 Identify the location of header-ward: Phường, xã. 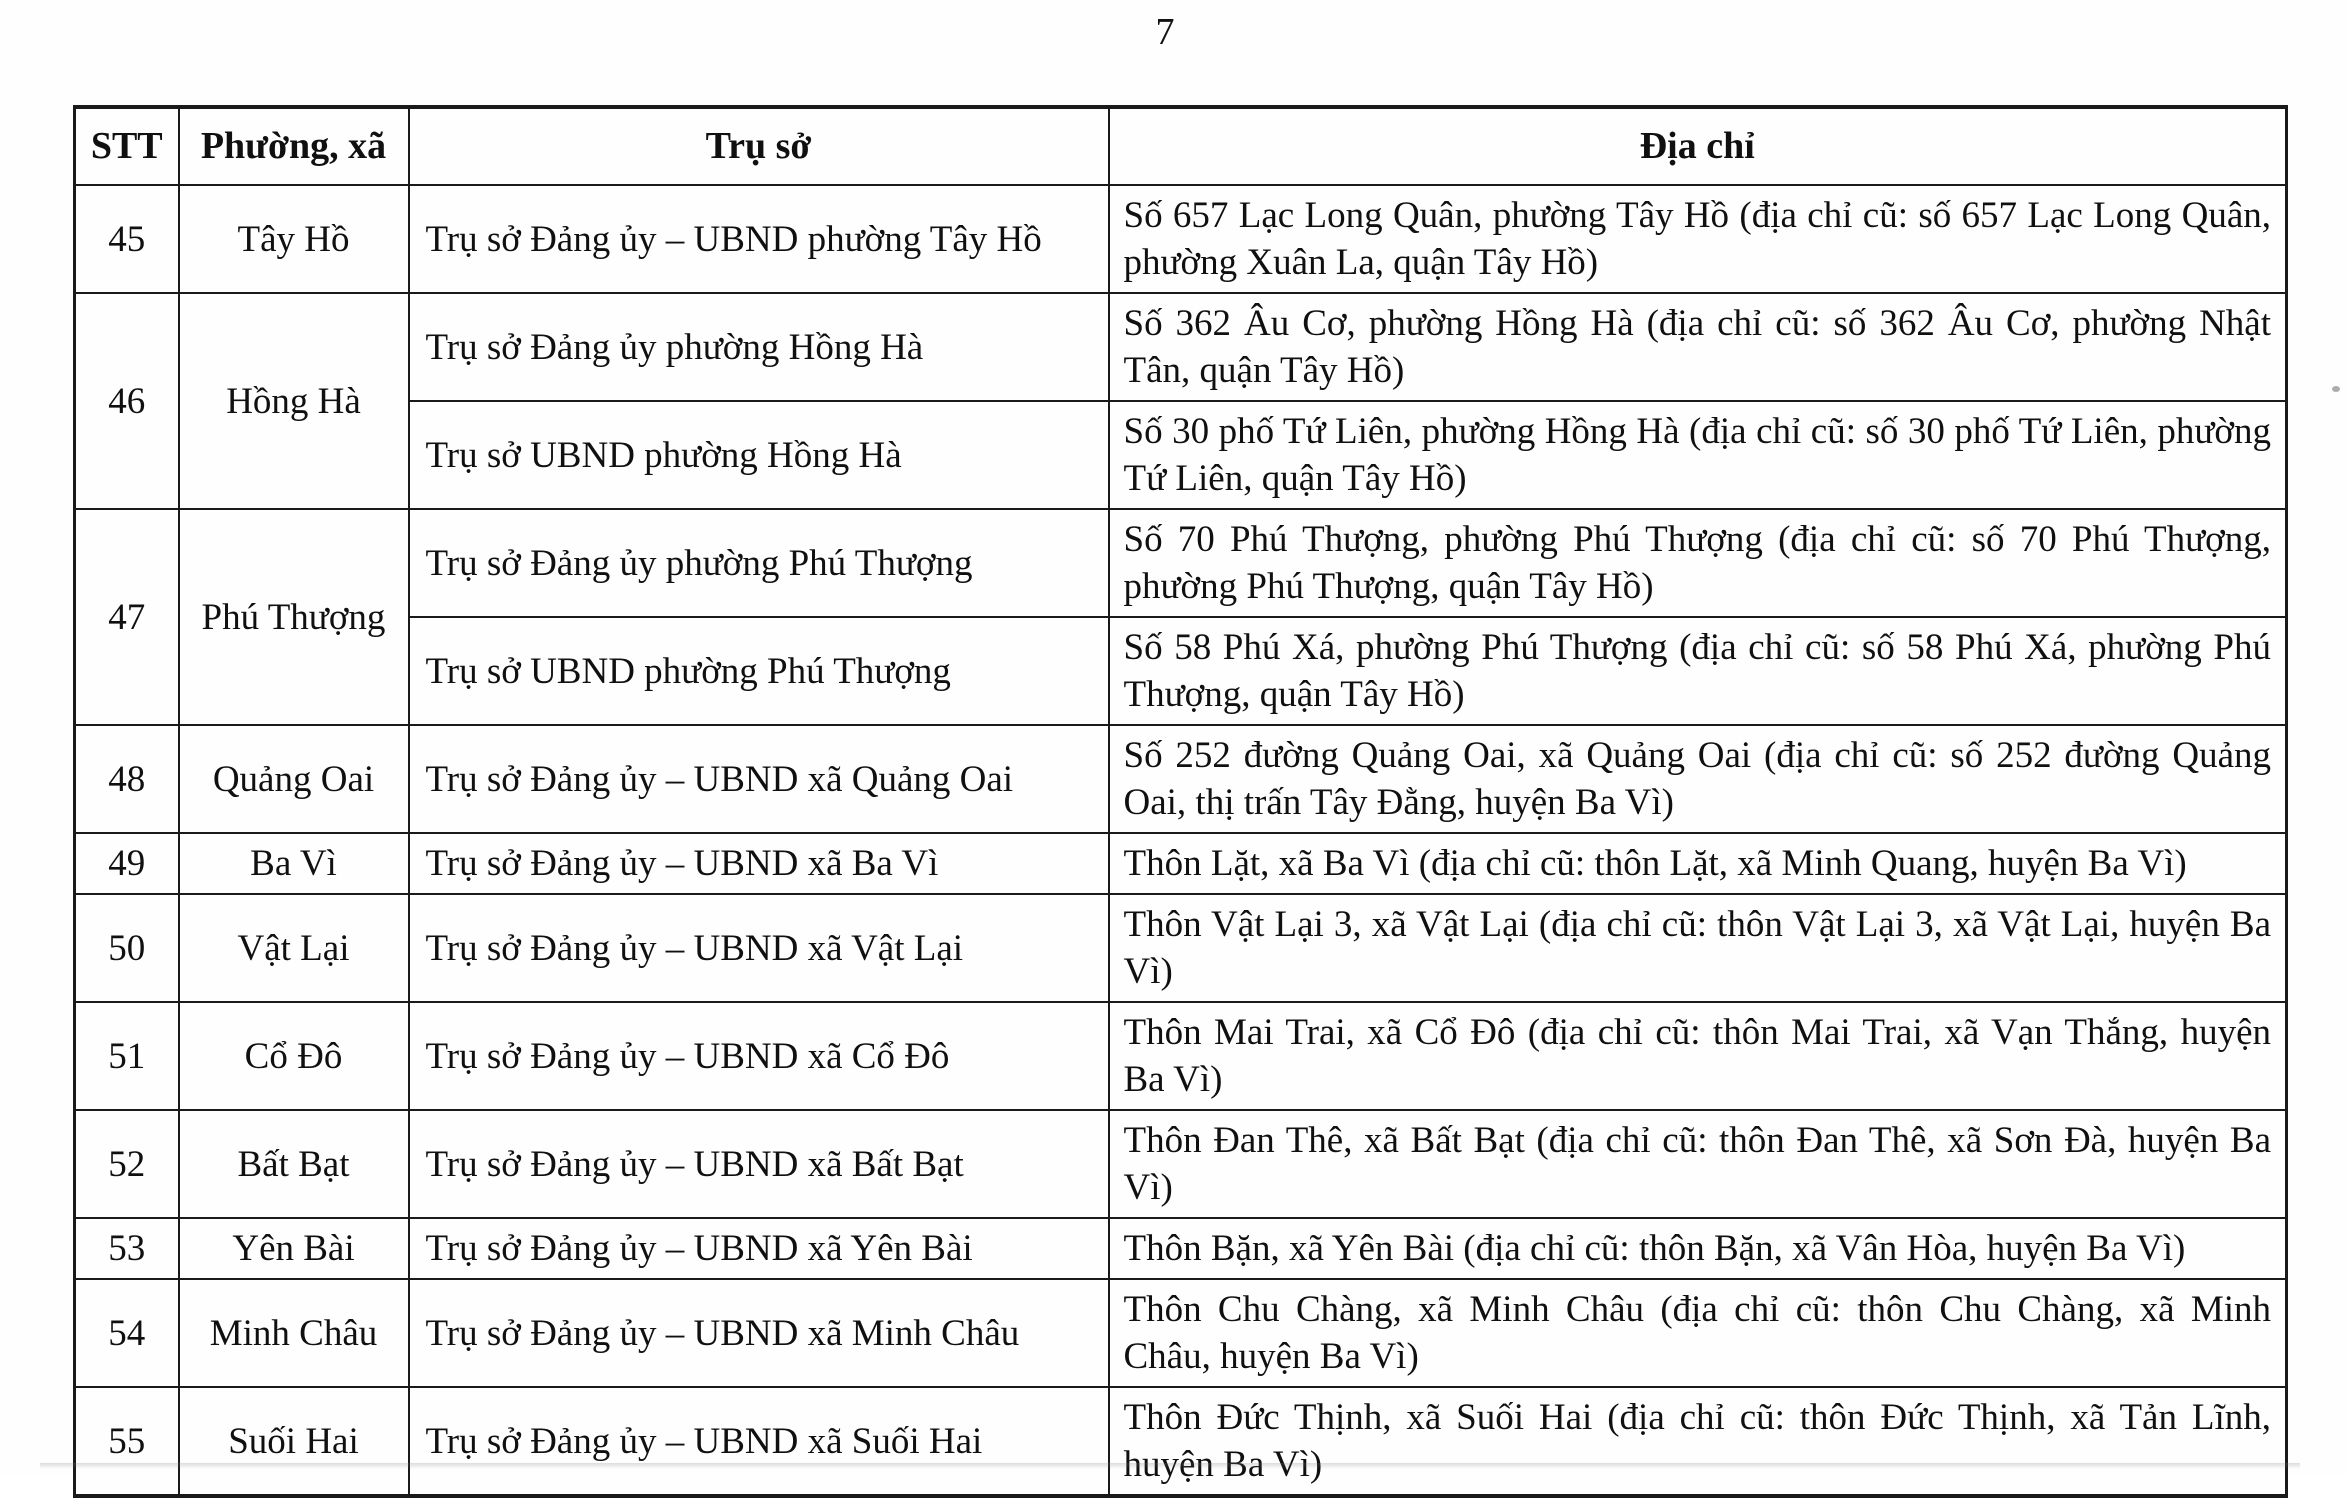
(293, 146).